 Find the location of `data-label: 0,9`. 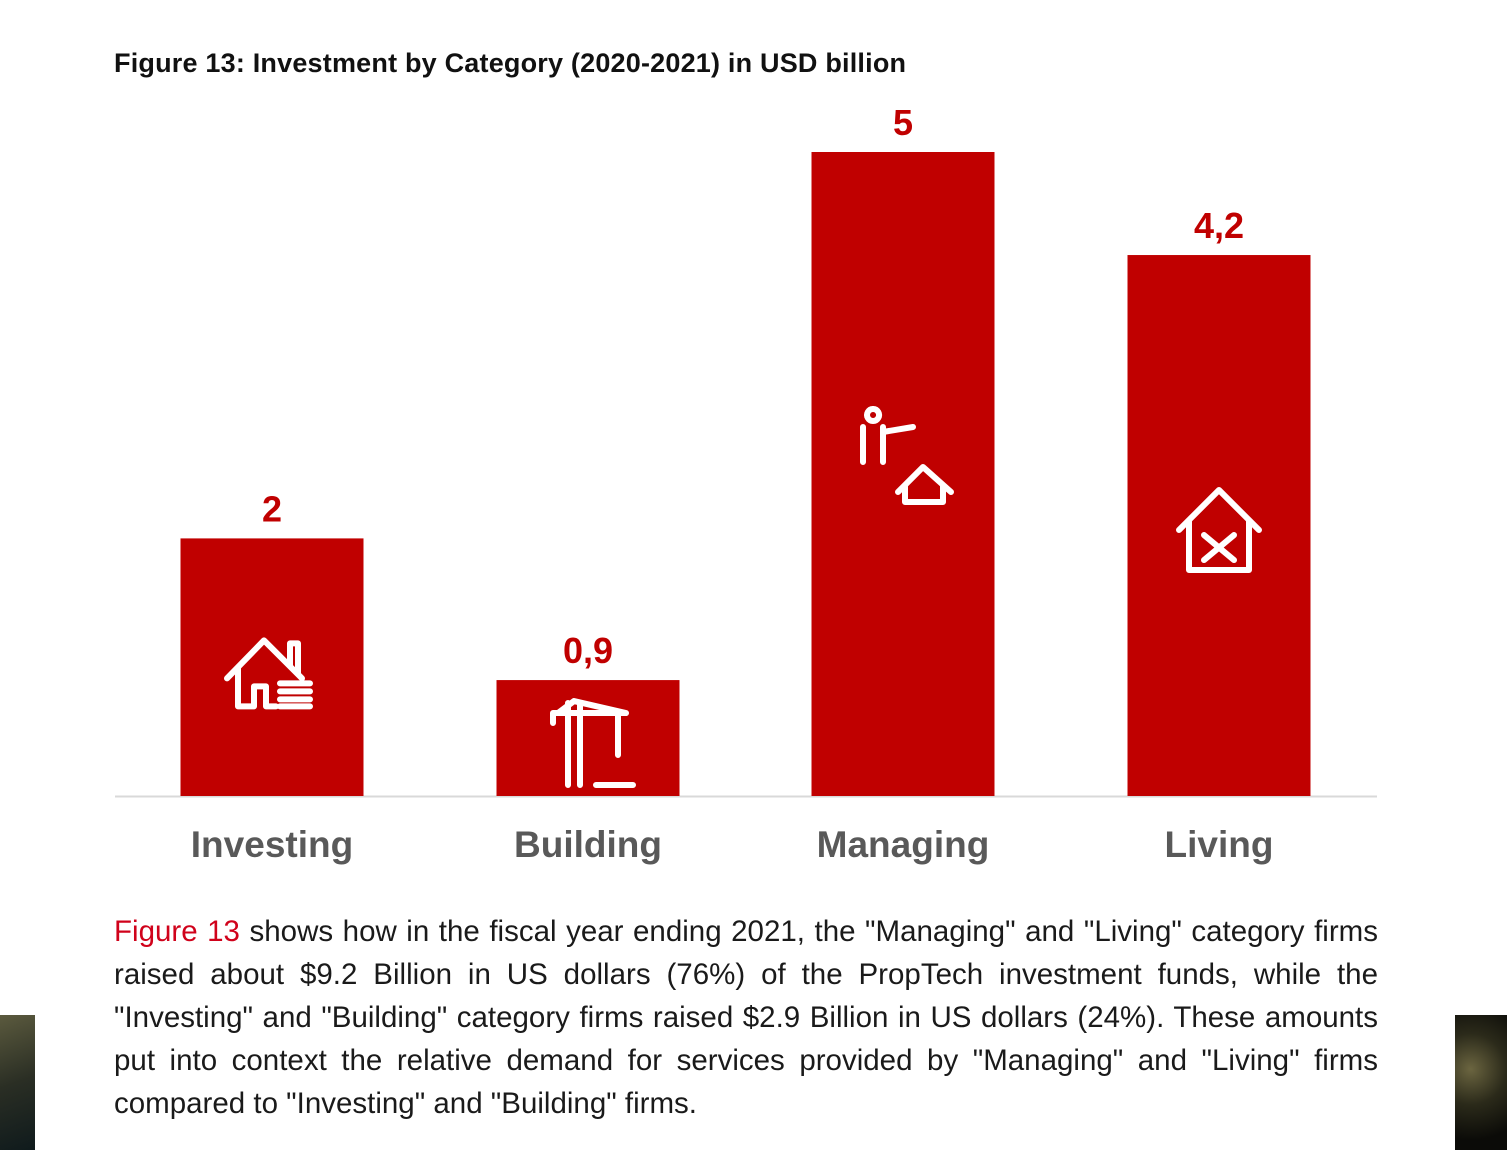

data-label: 0,9 is located at coordinates (588, 650).